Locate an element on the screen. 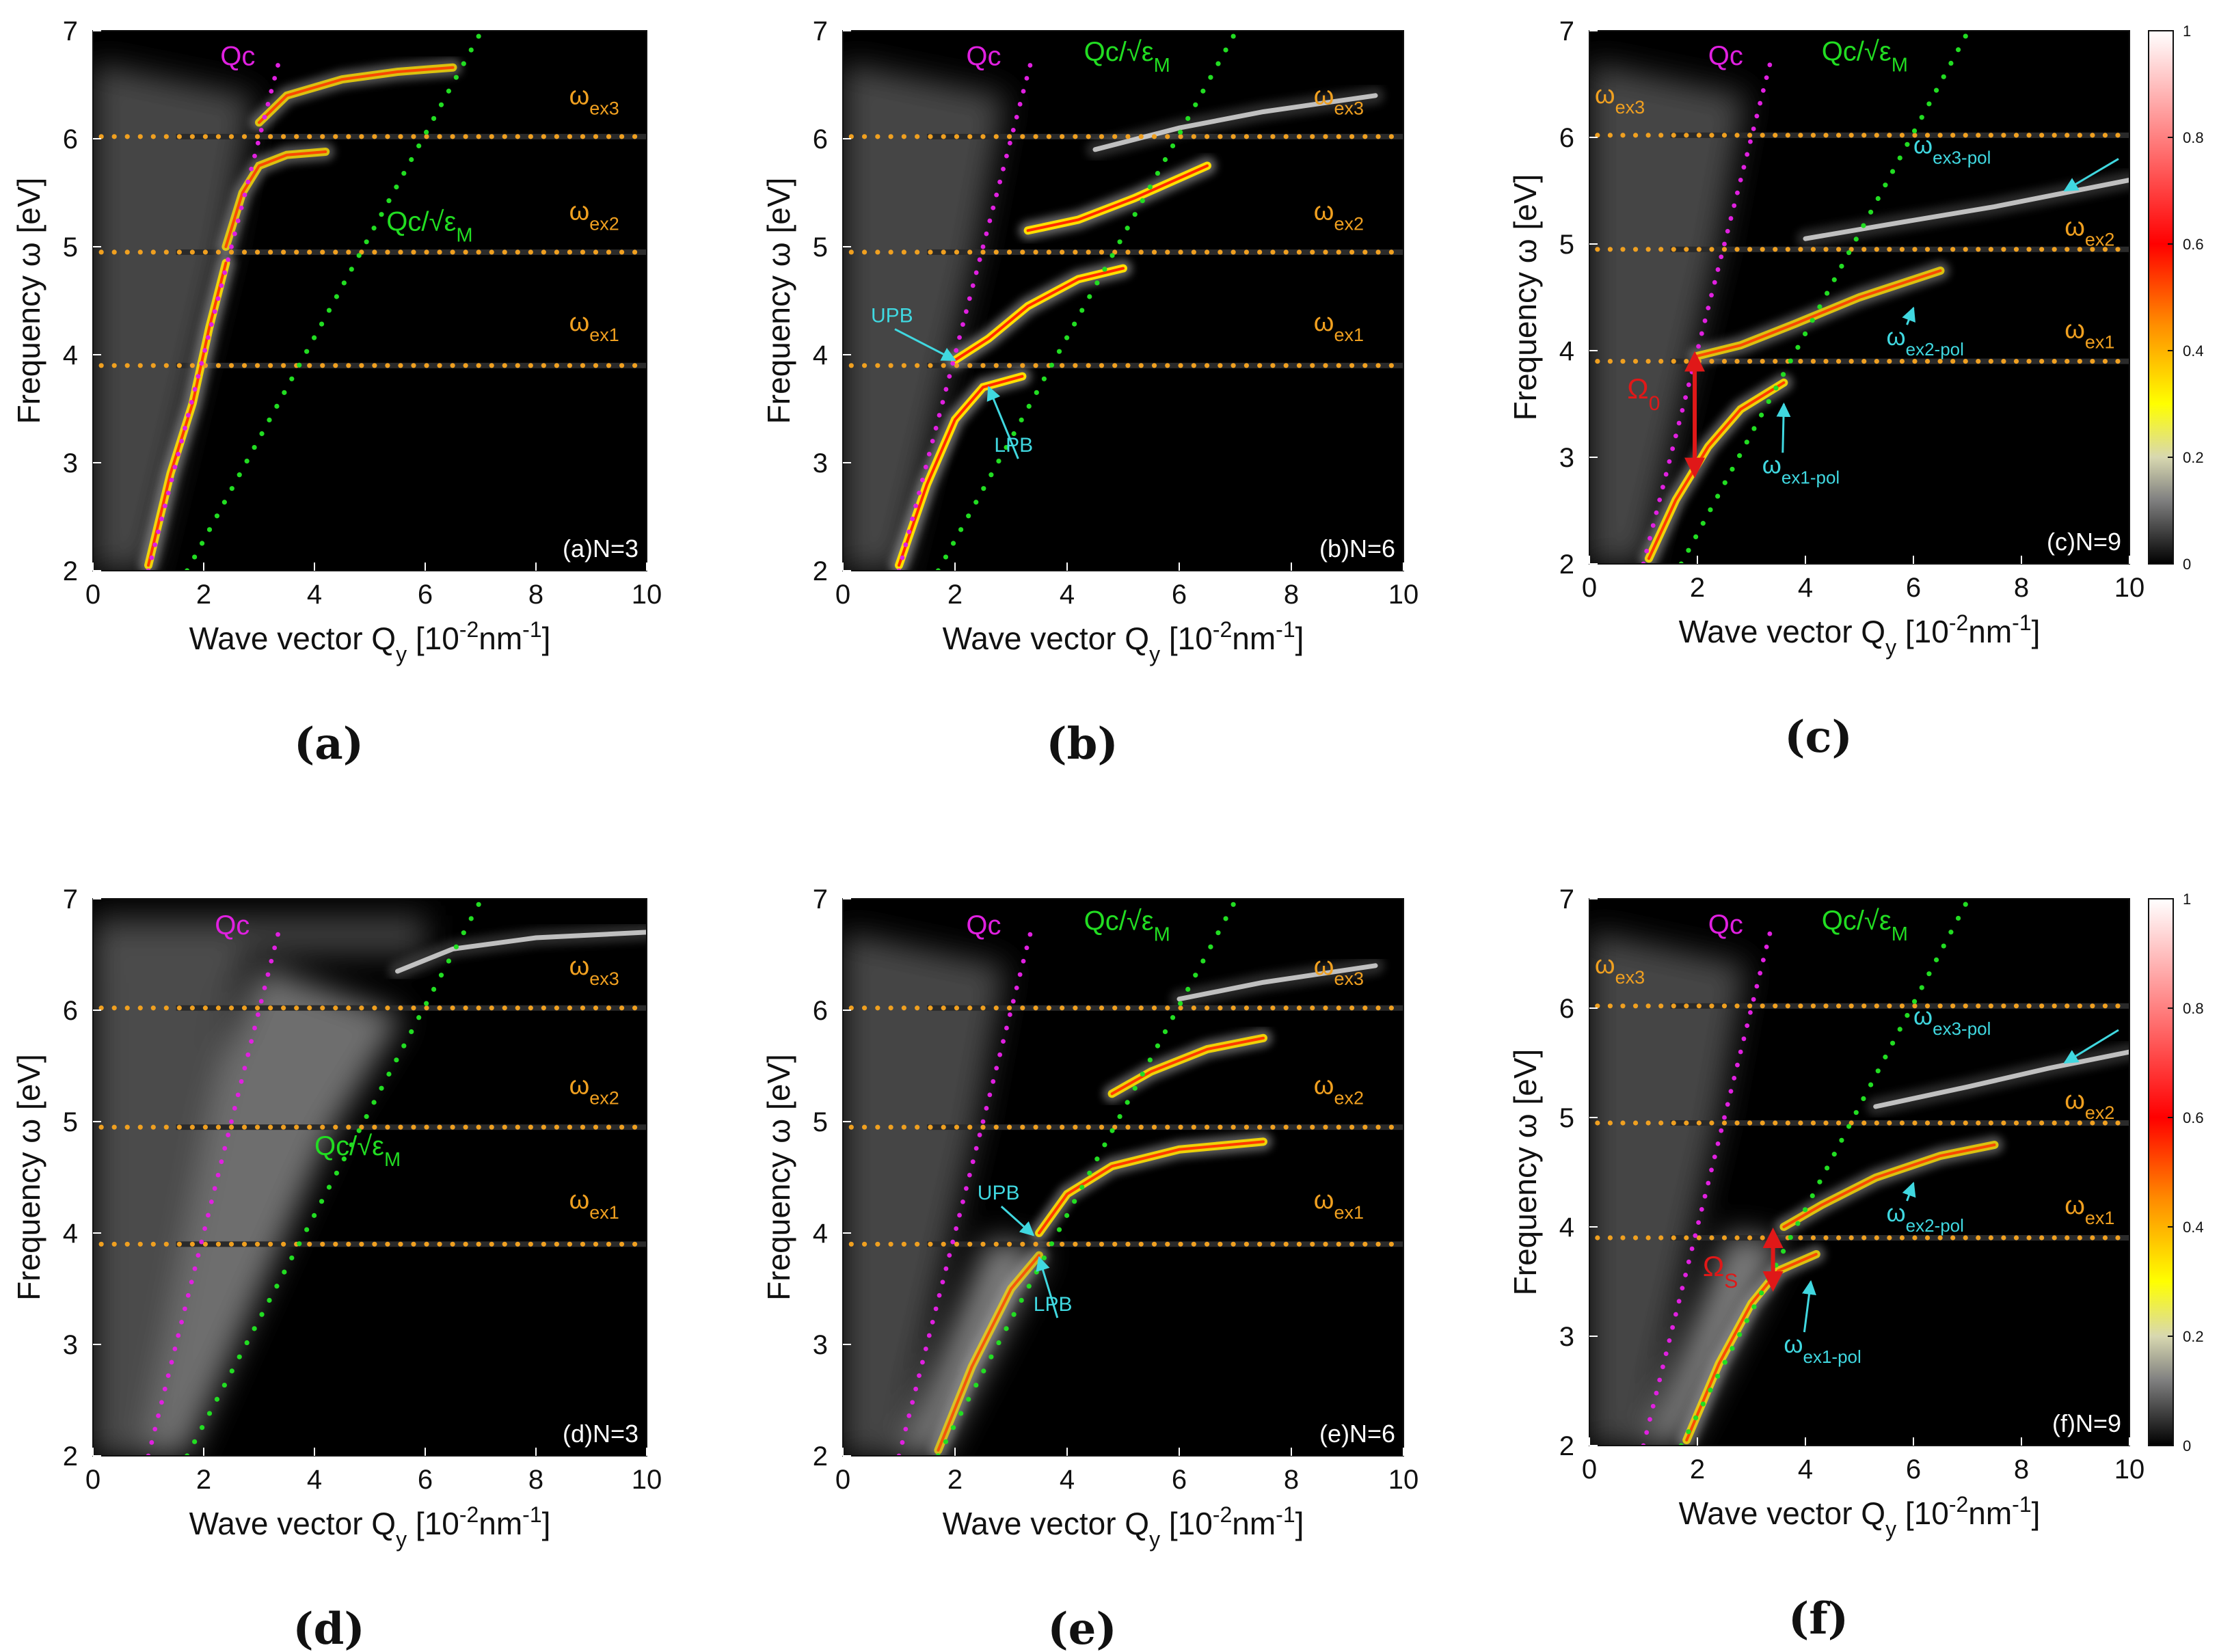 This screenshot has height=1652, width=2219. y-tick-label: 2 is located at coordinates (71, 571).